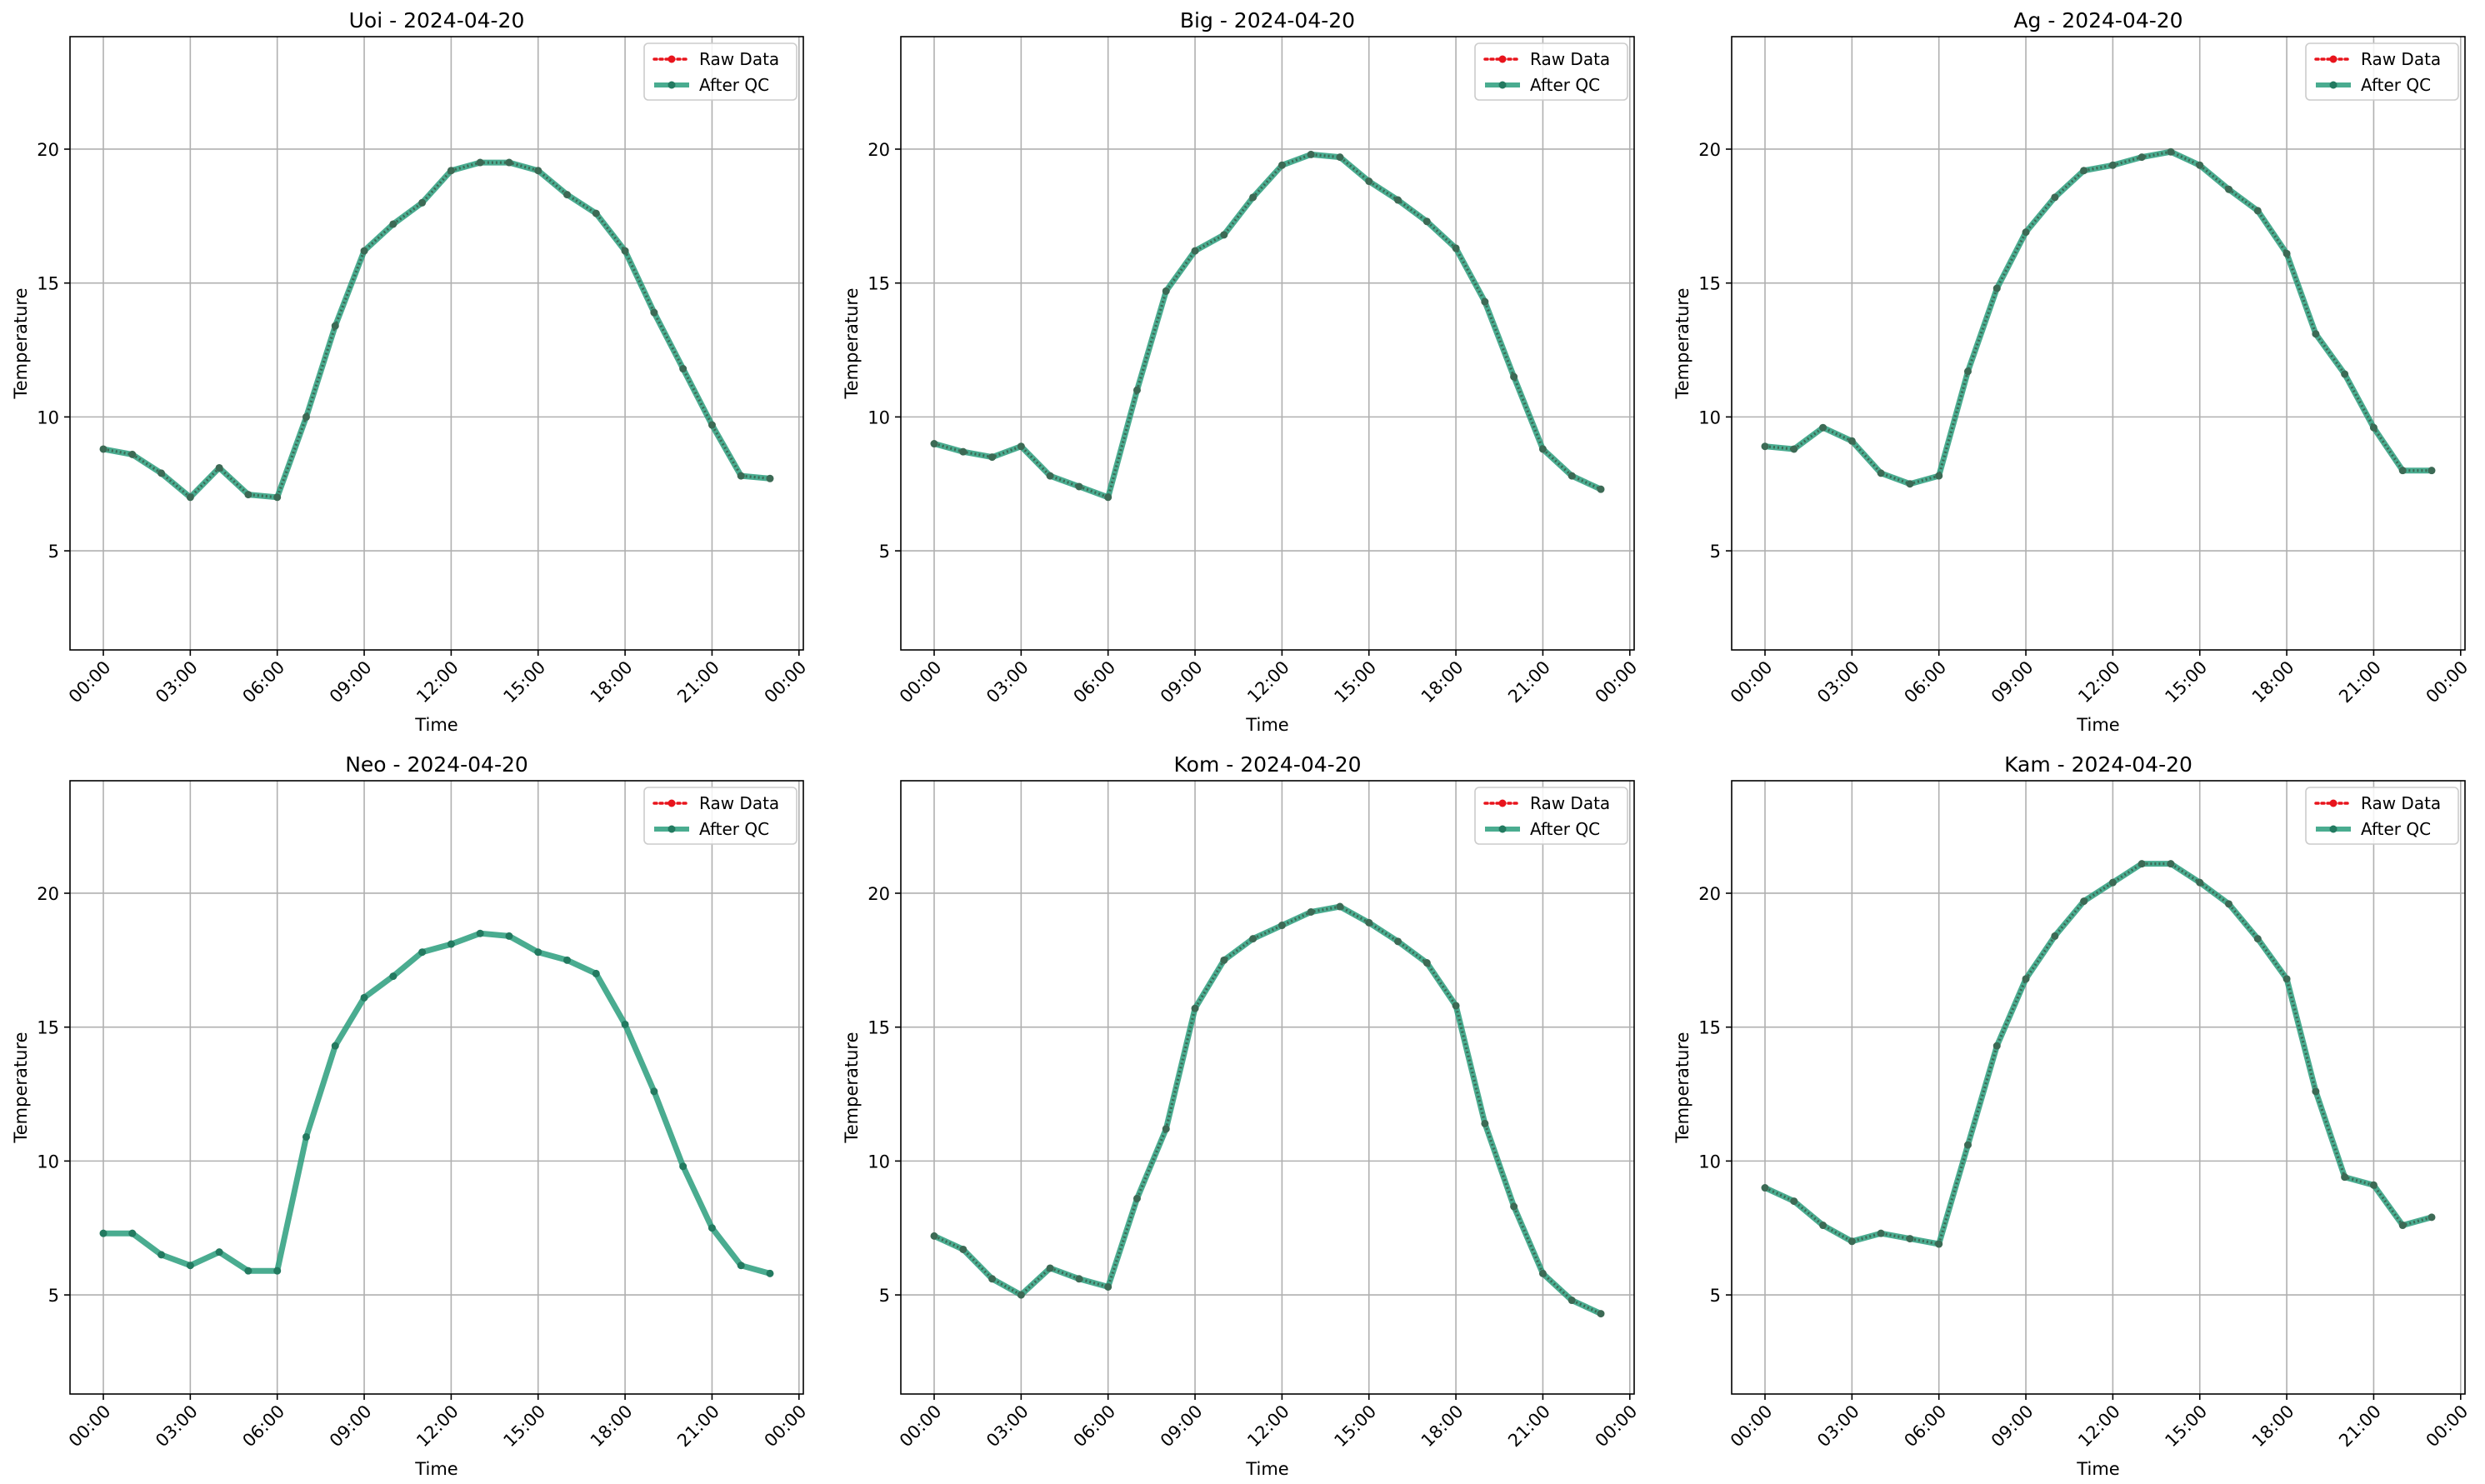  I want to click on y-tick-label: 5, so click(54, 552).